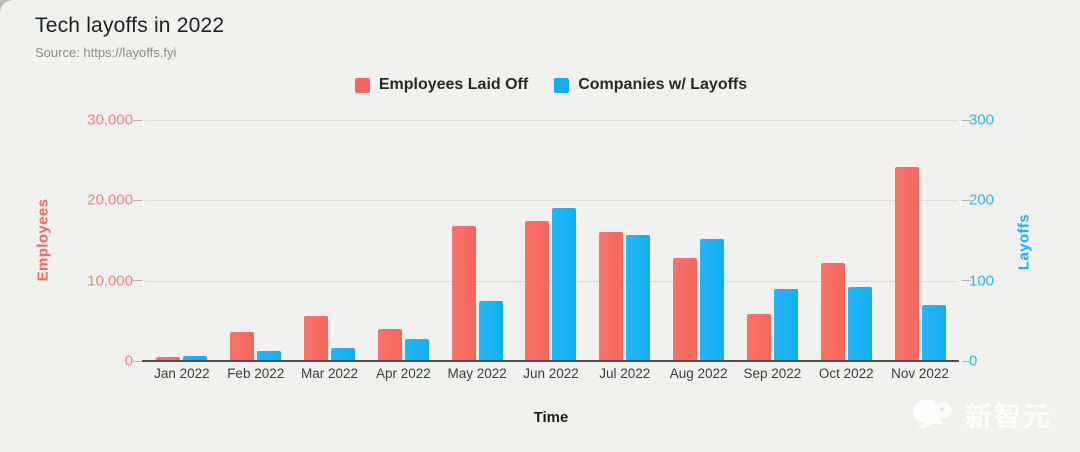 This screenshot has width=1080, height=452. I want to click on chart-legend: Employees Laid Off Companies w/ Layoffs, so click(551, 85).